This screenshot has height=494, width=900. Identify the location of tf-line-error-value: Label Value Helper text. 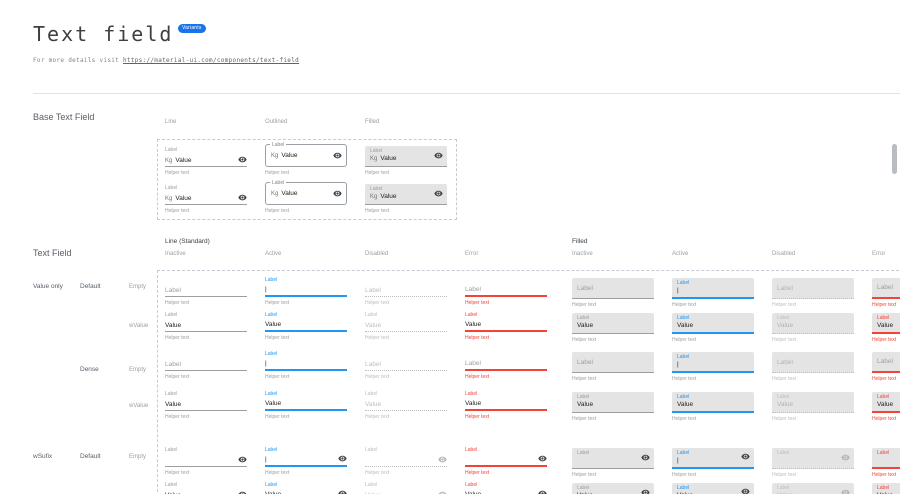
(506, 326).